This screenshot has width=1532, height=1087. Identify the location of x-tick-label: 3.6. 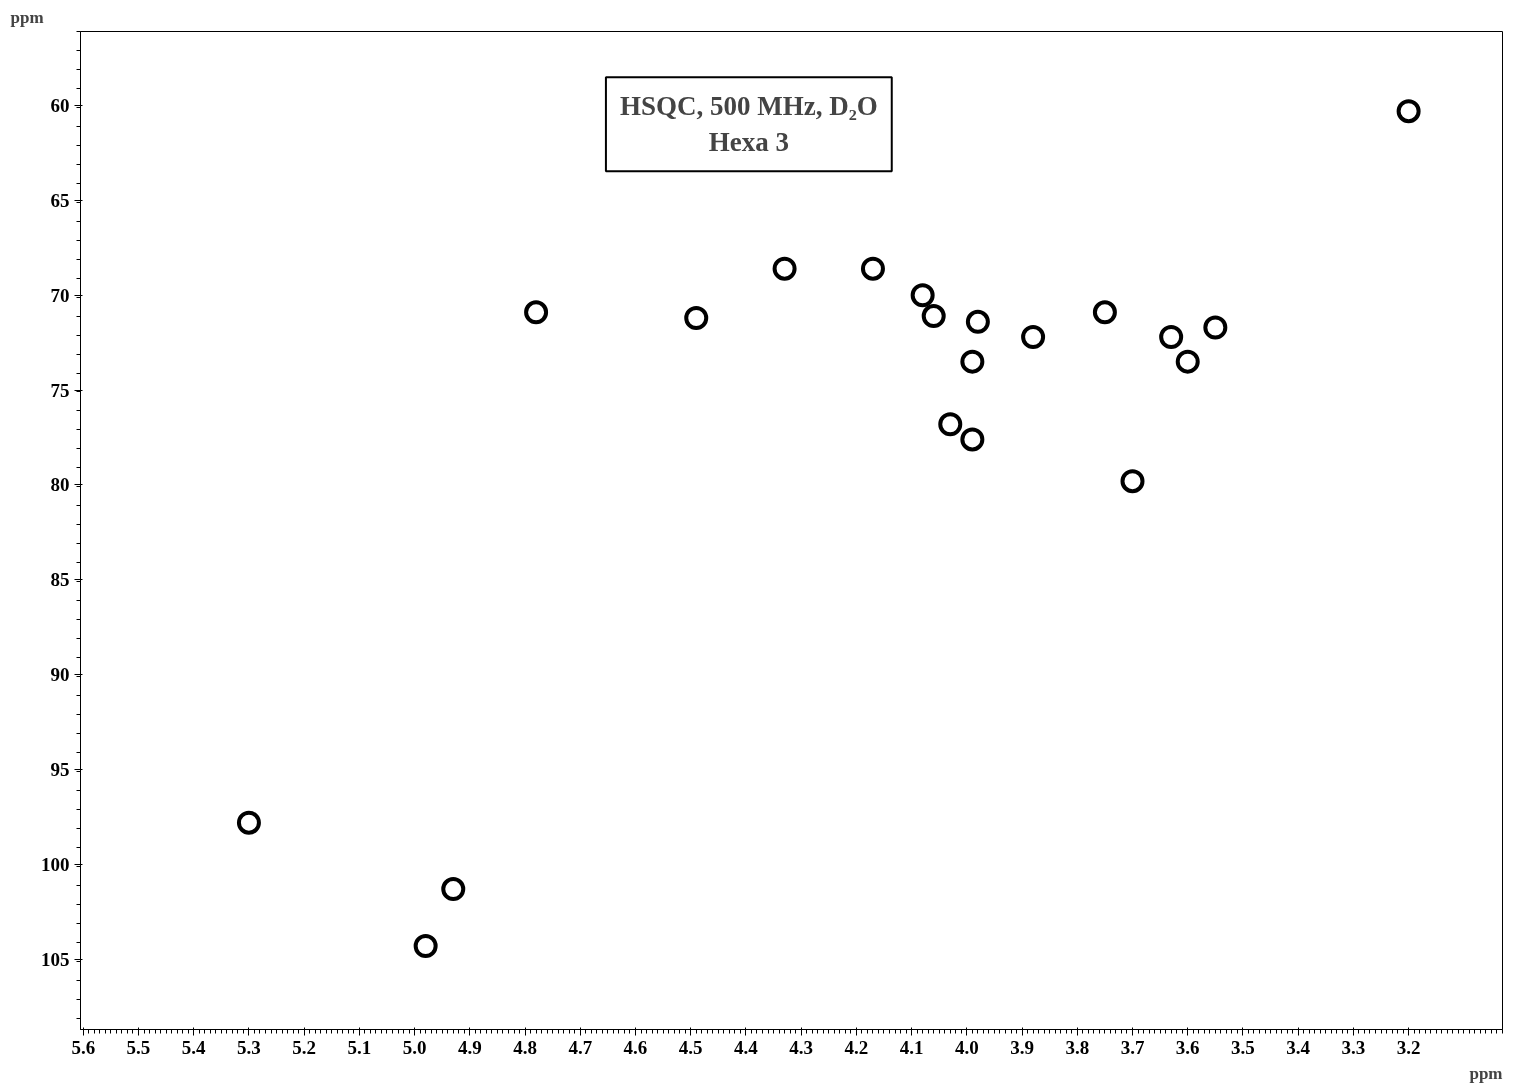
(1187, 1047).